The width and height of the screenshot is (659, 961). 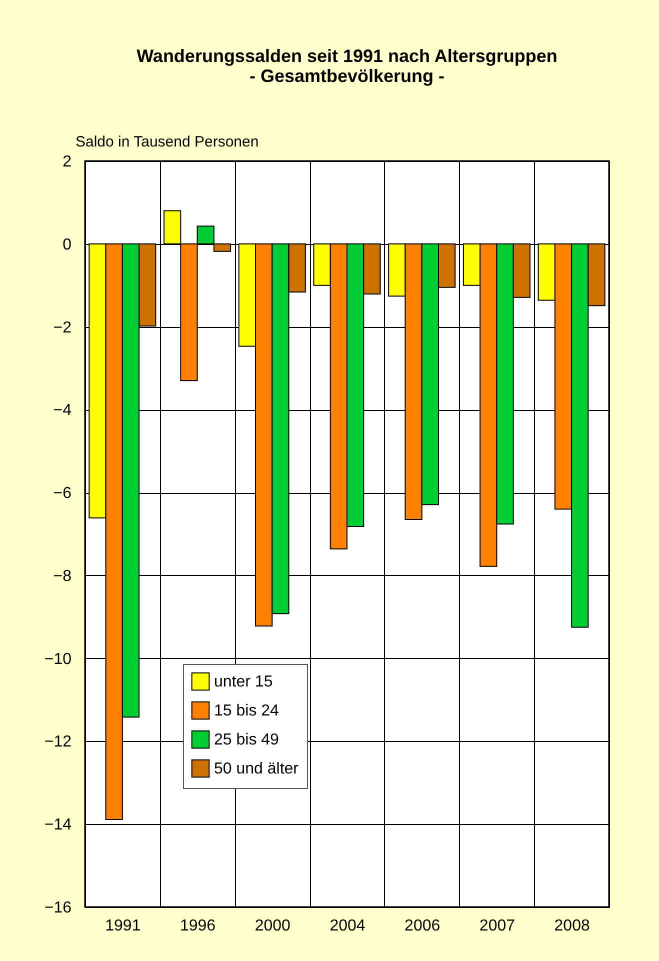 I want to click on x-tick-label: 2008, so click(x=572, y=926).